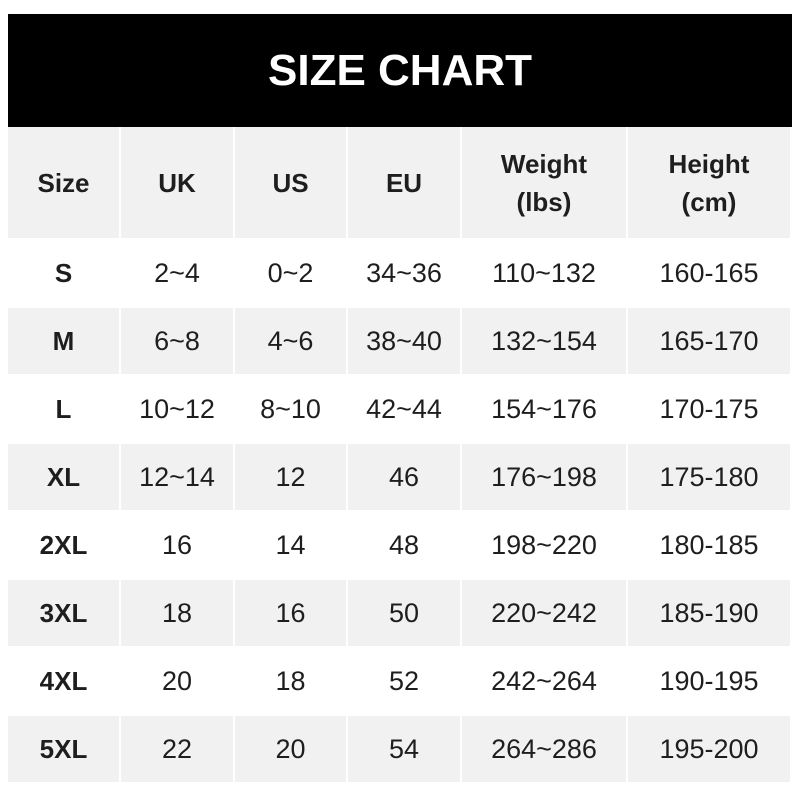 The image size is (800, 800). What do you see at coordinates (710, 274) in the screenshot?
I see `cell-height: 160-165` at bounding box center [710, 274].